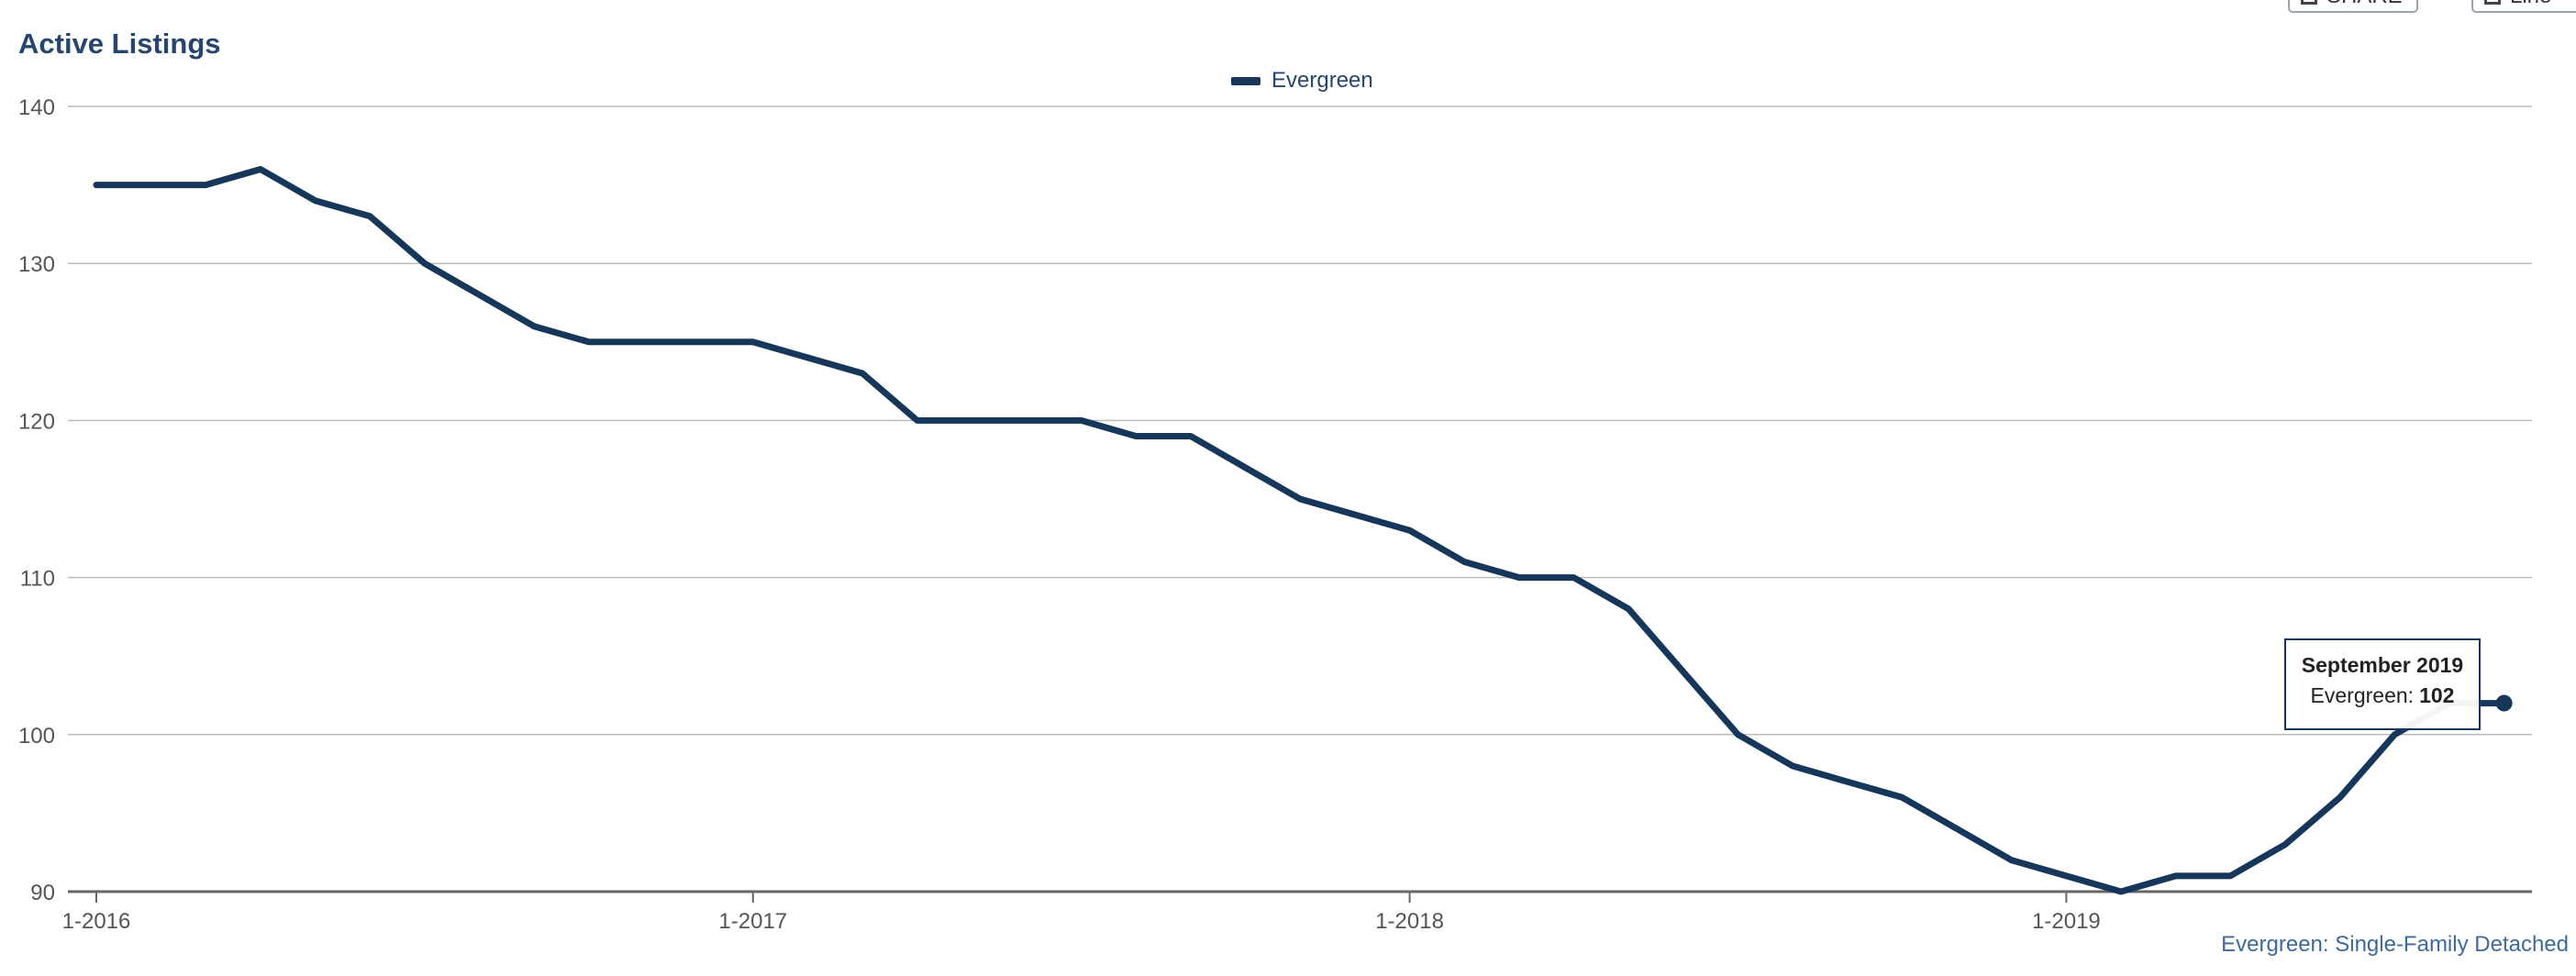 The width and height of the screenshot is (2576, 976). I want to click on y-tick-label: 120, so click(36, 421).